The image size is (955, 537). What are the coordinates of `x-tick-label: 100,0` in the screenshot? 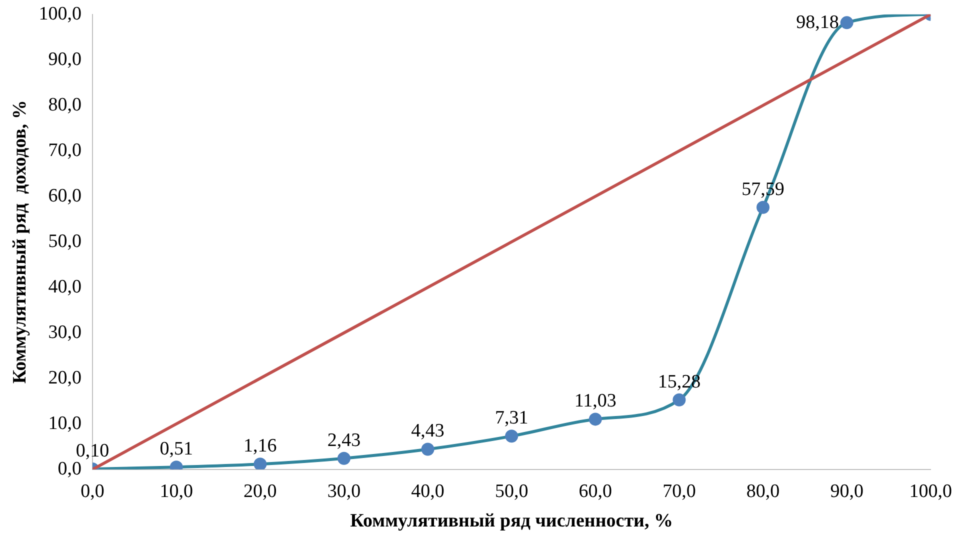 It's located at (930, 491).